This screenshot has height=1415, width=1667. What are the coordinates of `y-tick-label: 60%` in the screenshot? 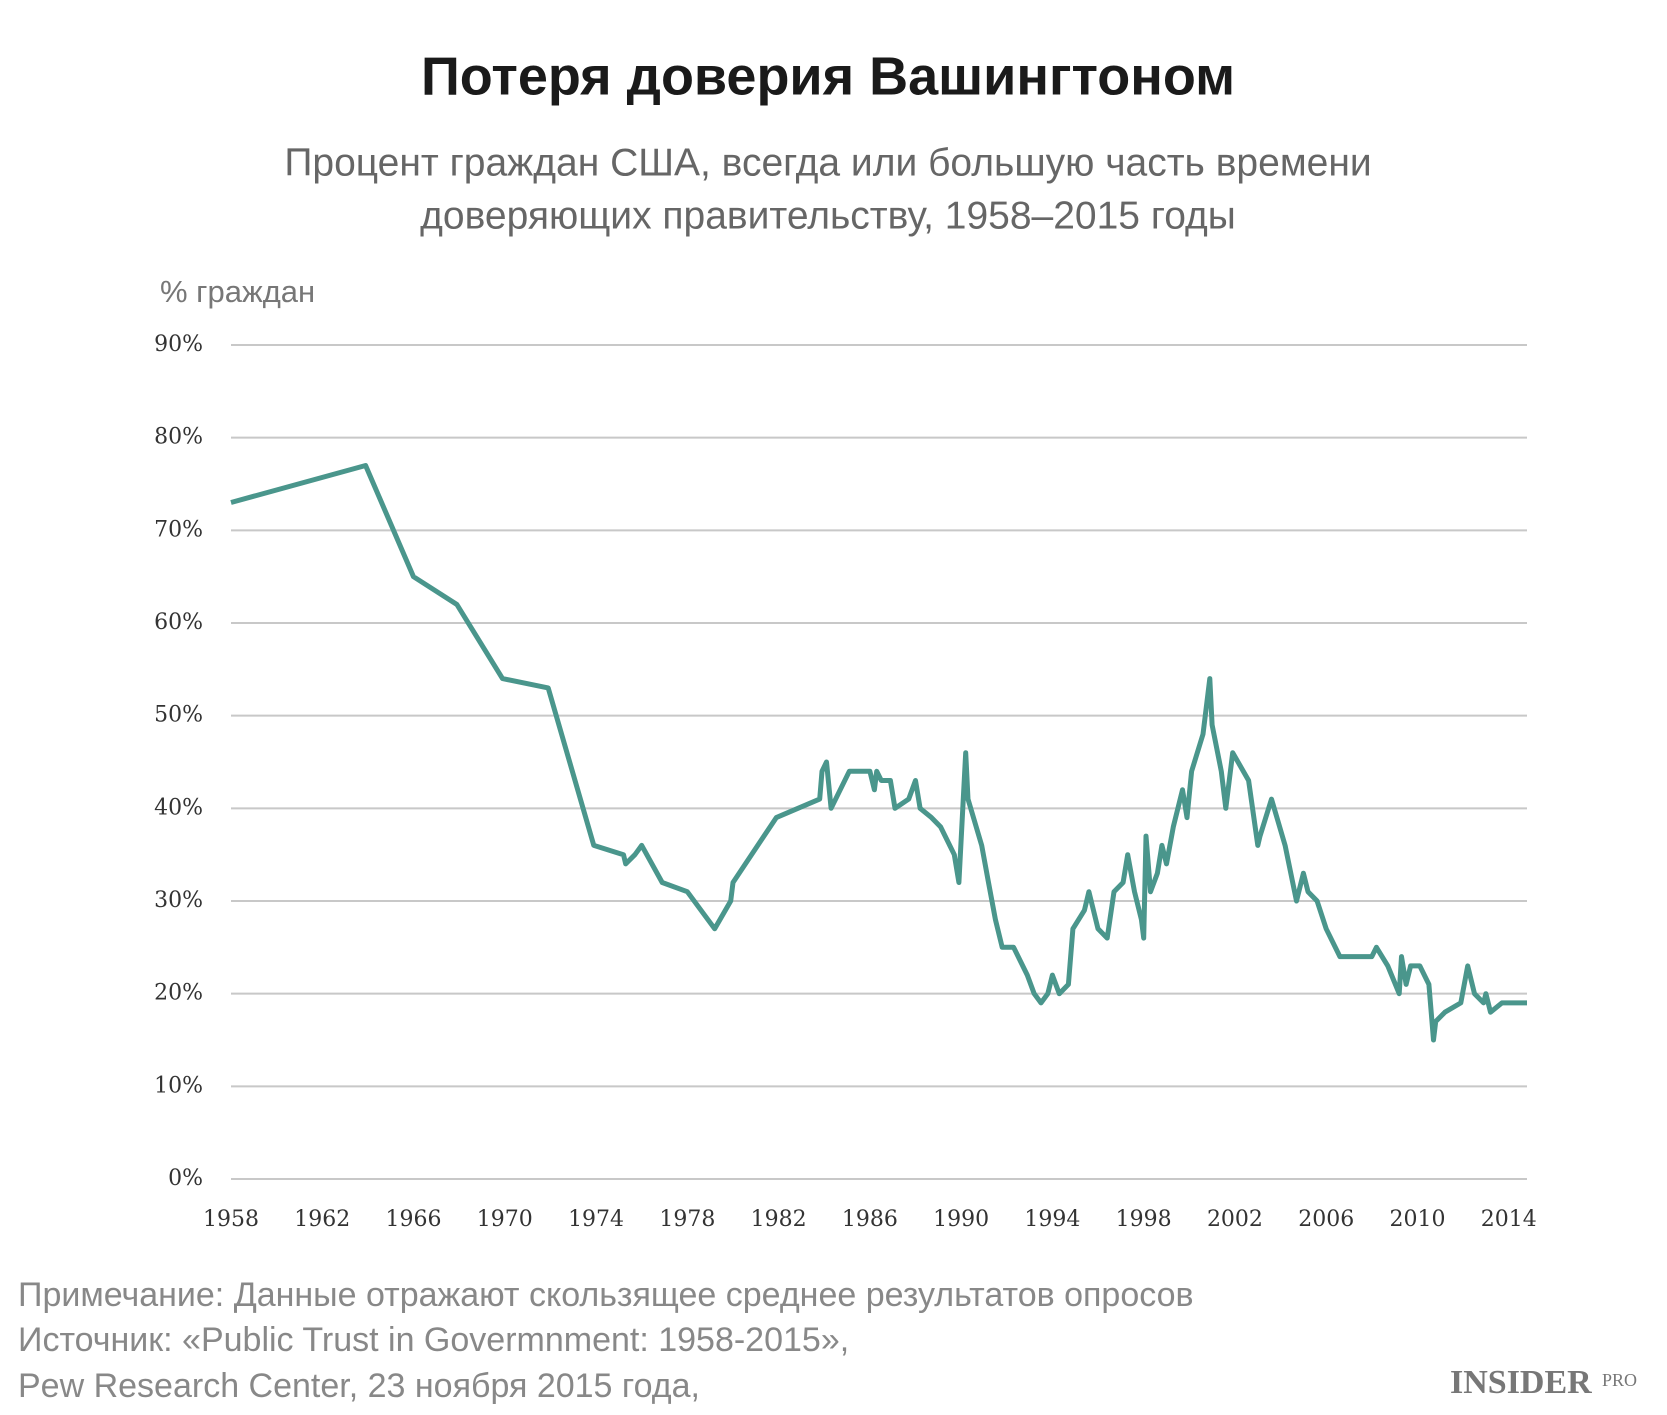 It's located at (178, 622).